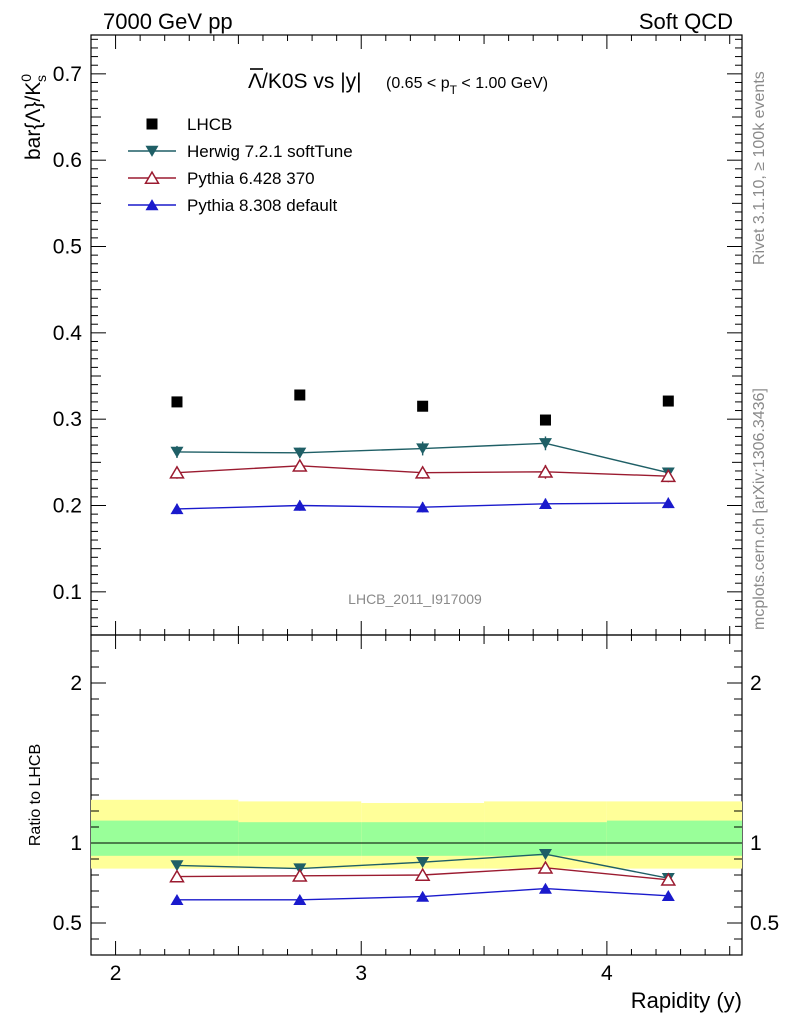 The height and width of the screenshot is (1024, 786). I want to click on main-series, so click(423, 452).